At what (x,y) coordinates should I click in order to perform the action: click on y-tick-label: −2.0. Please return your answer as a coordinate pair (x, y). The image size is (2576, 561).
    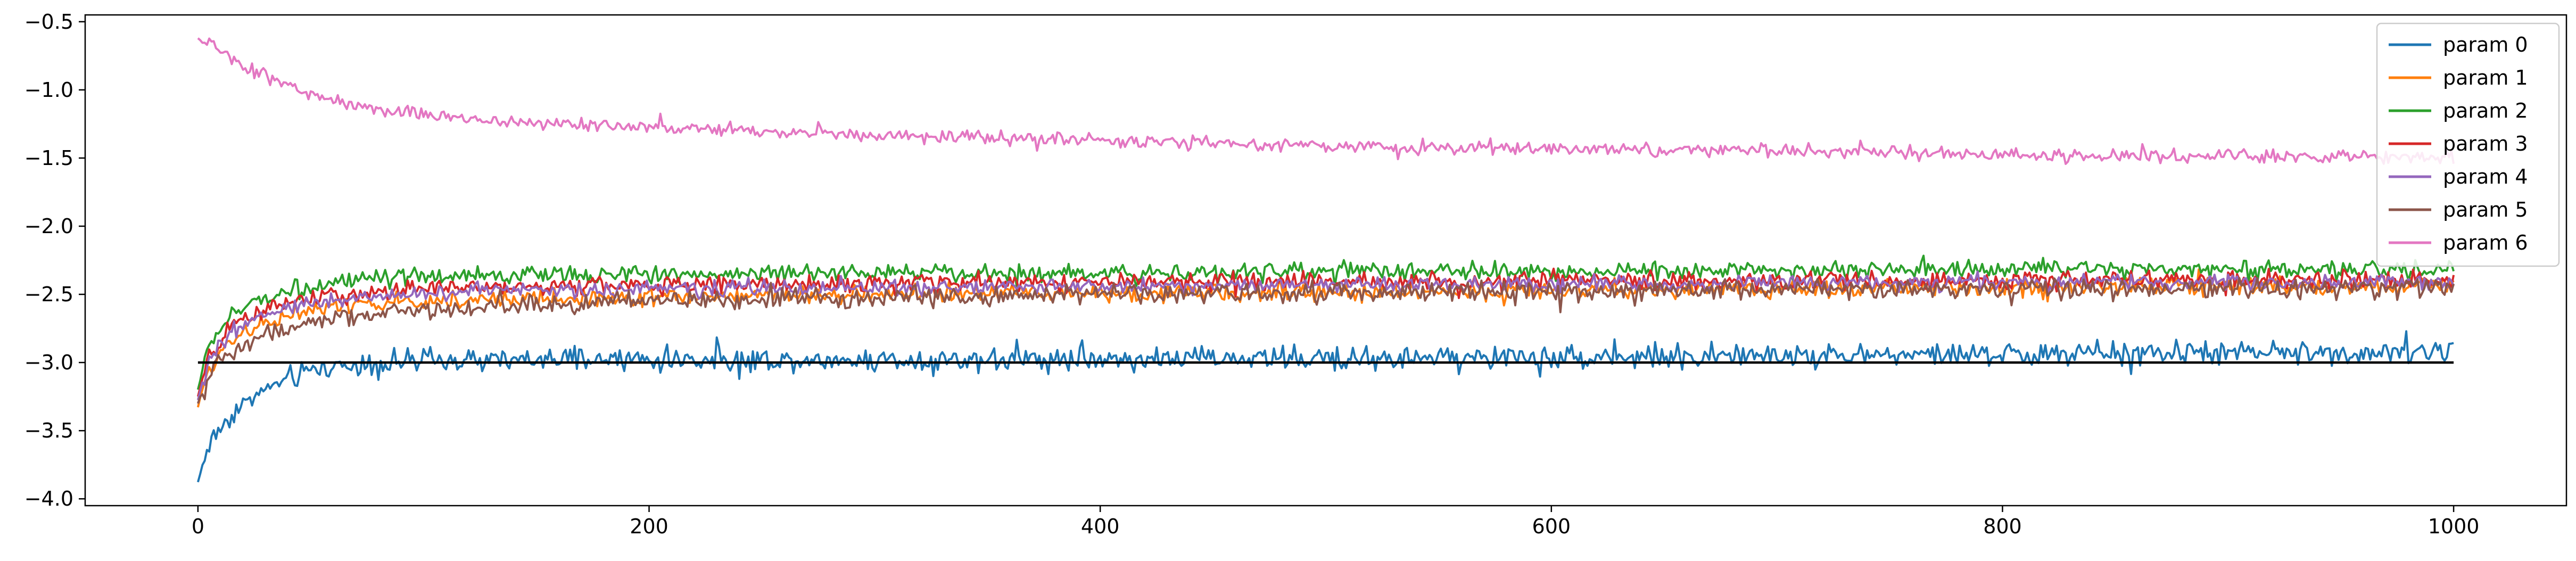
    Looking at the image, I should click on (48, 226).